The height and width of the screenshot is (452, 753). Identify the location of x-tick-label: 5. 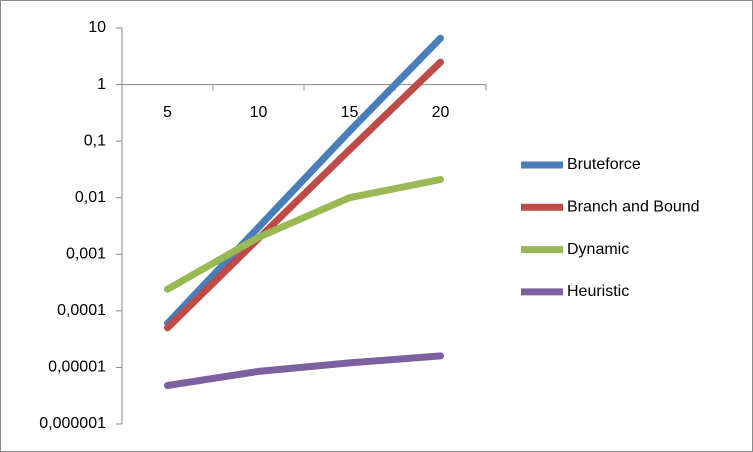
(167, 112).